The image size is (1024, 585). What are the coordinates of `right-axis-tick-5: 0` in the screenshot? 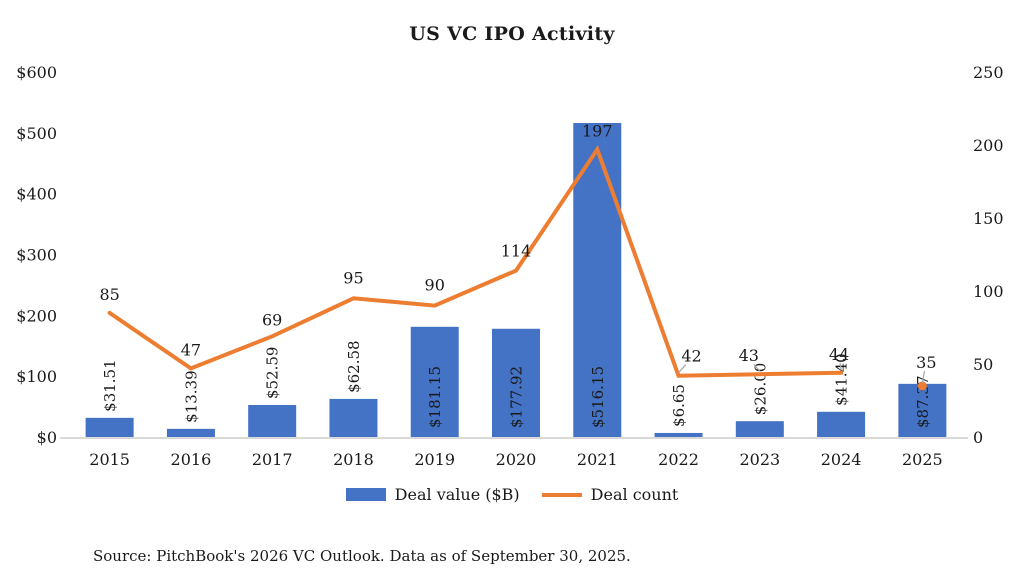 It's located at (978, 437).